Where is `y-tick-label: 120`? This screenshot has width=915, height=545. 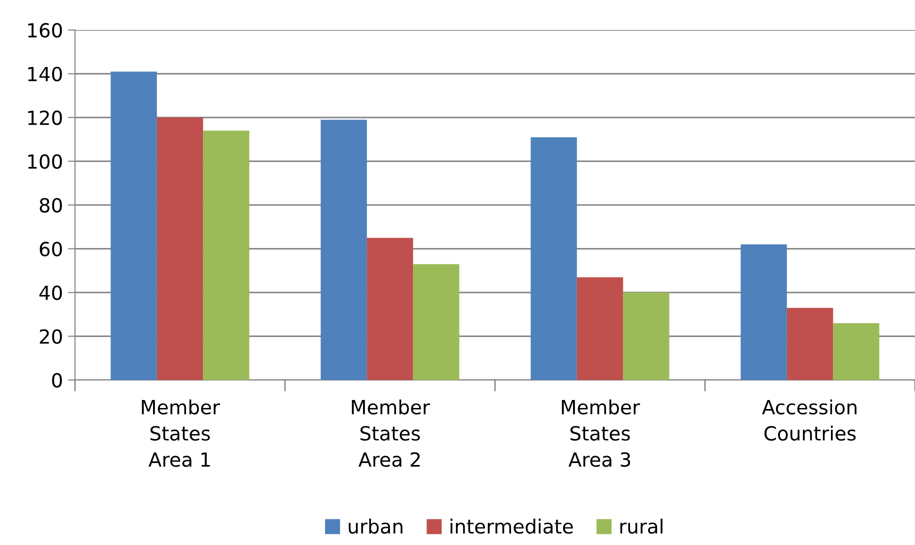 y-tick-label: 120 is located at coordinates (45, 118).